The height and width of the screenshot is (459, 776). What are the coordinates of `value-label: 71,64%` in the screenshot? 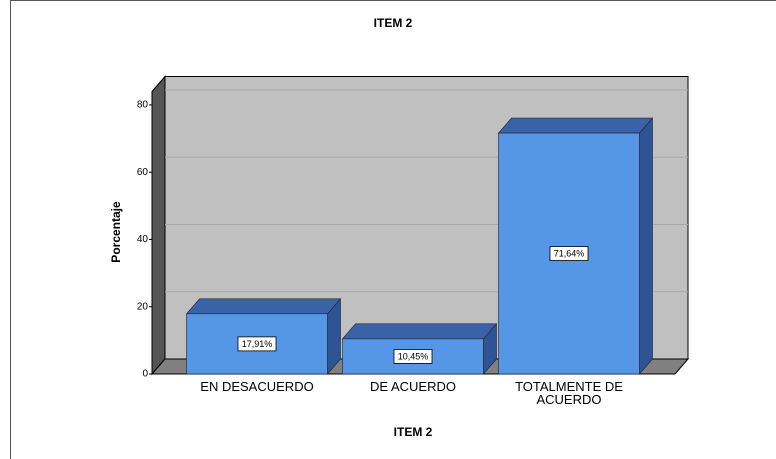 It's located at (569, 253).